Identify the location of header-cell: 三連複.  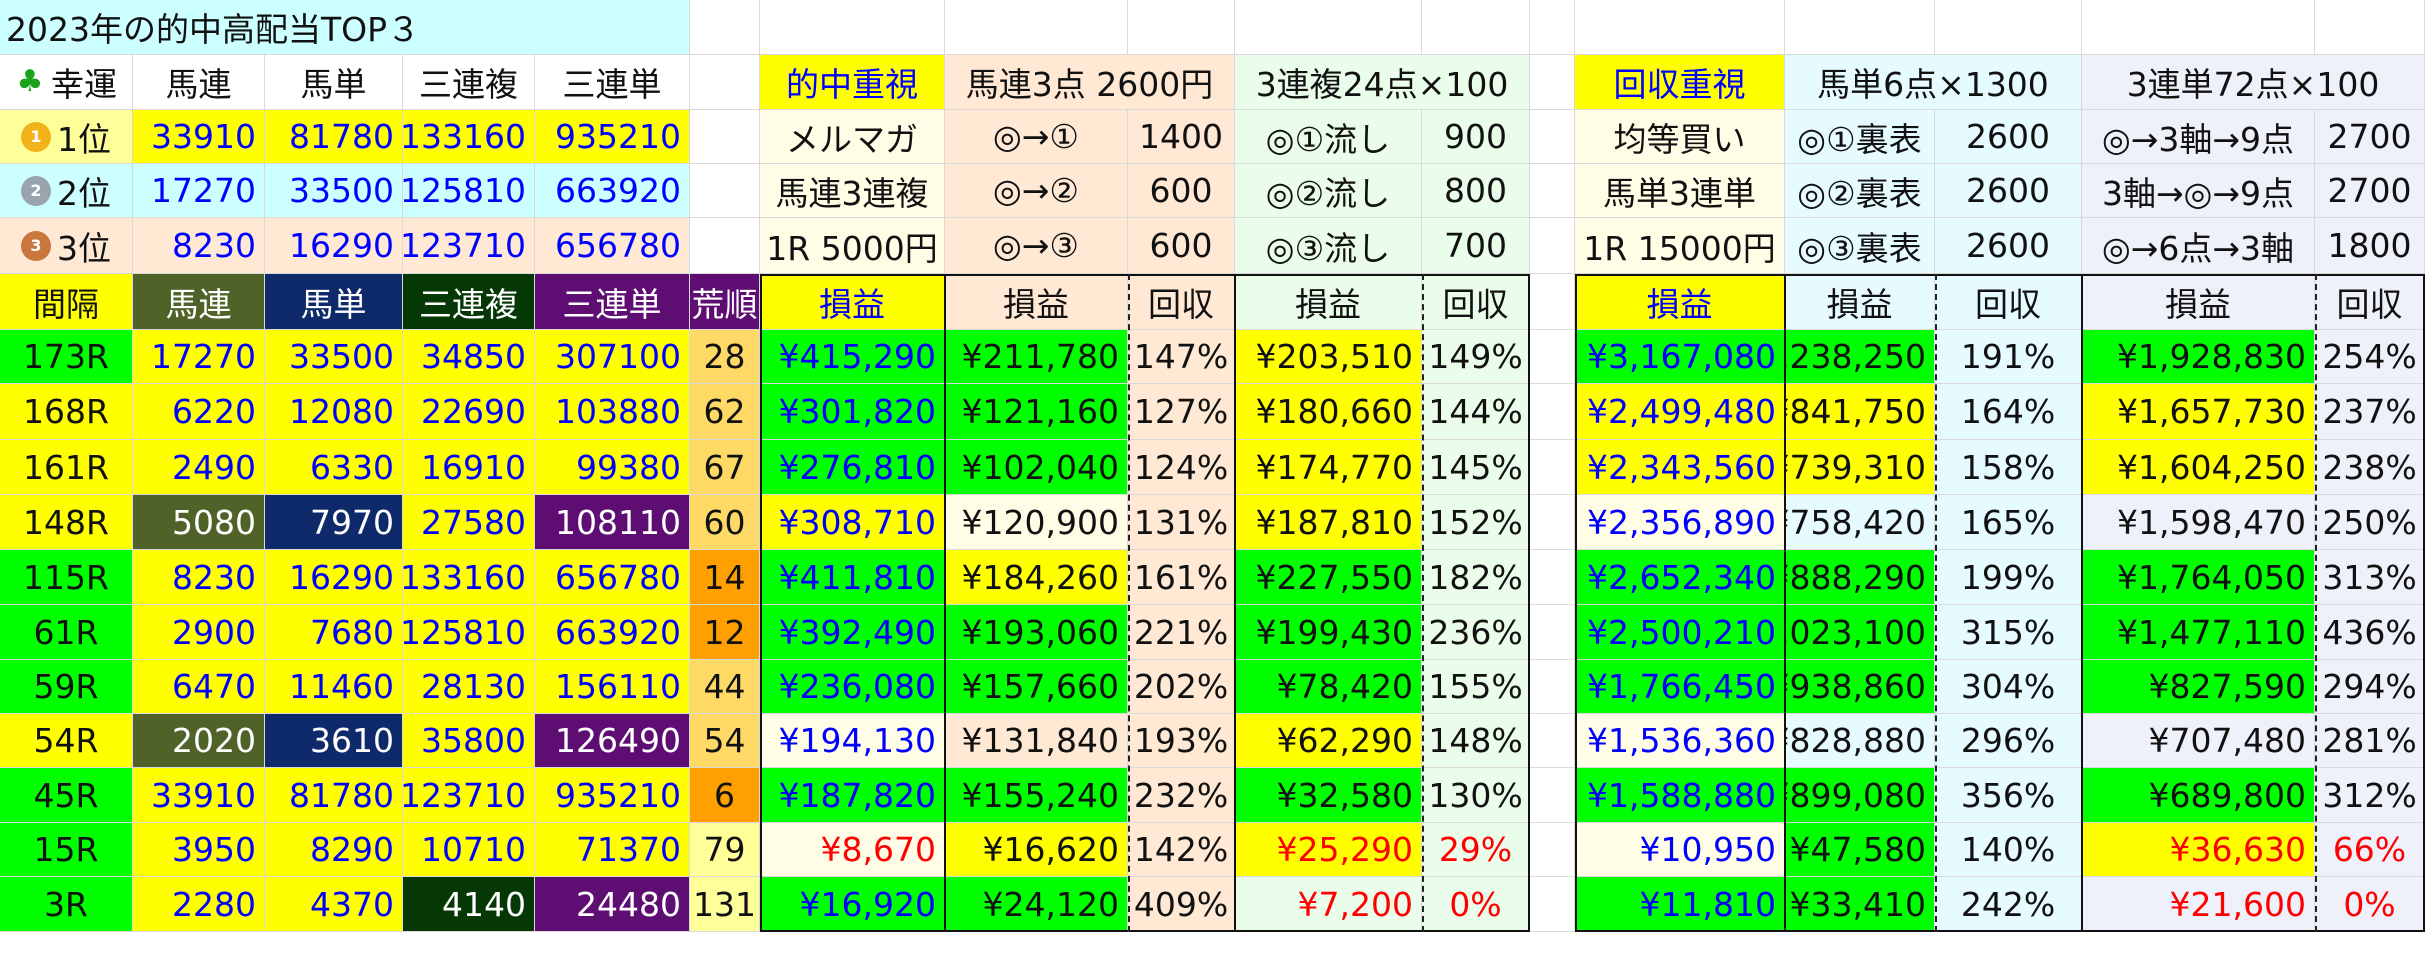
(469, 82).